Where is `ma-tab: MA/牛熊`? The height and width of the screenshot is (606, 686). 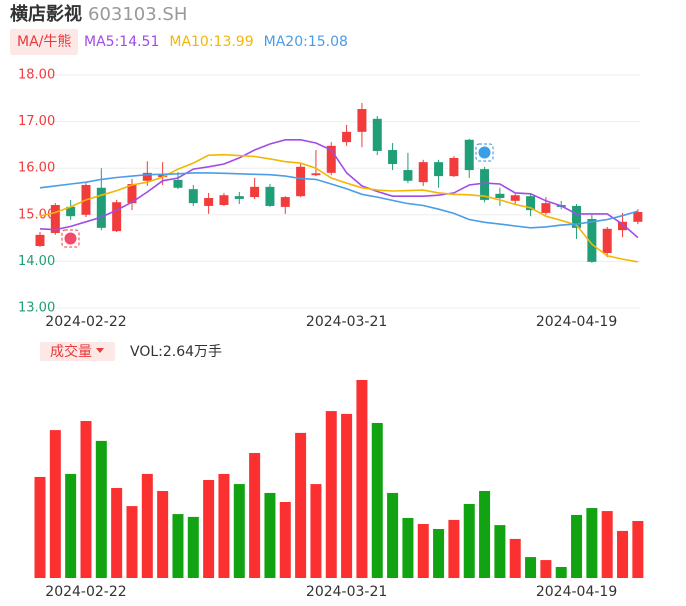 ma-tab: MA/牛熊 is located at coordinates (44, 42).